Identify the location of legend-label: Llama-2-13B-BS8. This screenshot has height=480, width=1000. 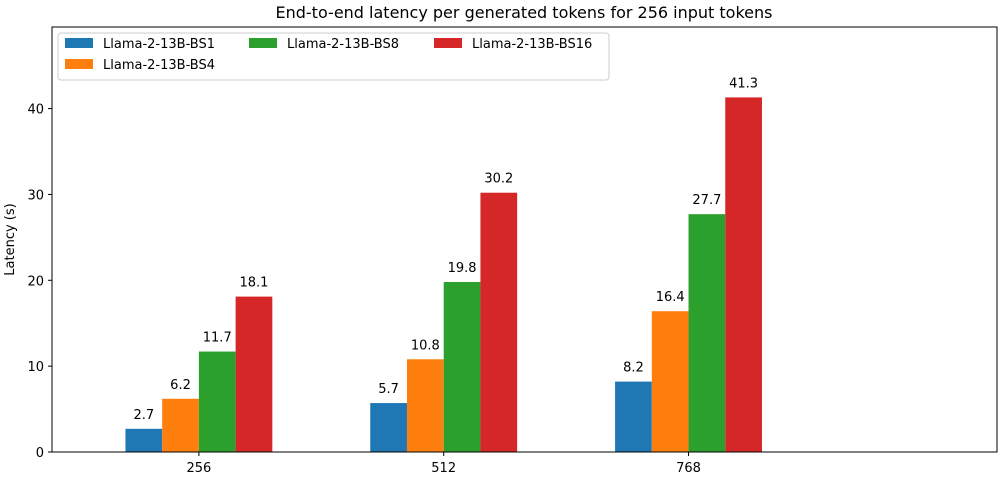
(343, 44).